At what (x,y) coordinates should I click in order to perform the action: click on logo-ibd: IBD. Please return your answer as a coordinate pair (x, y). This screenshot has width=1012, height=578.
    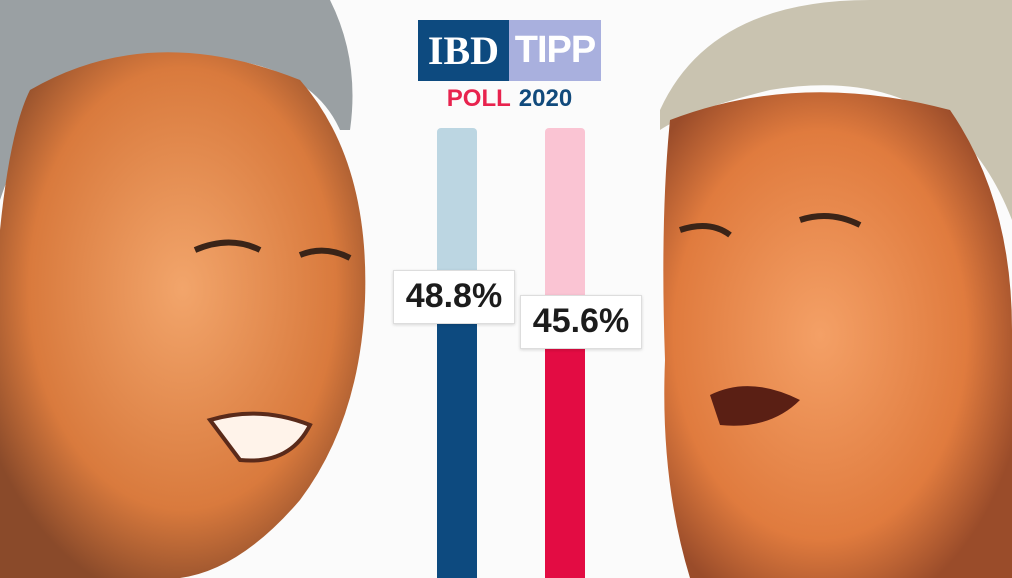
    Looking at the image, I should click on (463, 50).